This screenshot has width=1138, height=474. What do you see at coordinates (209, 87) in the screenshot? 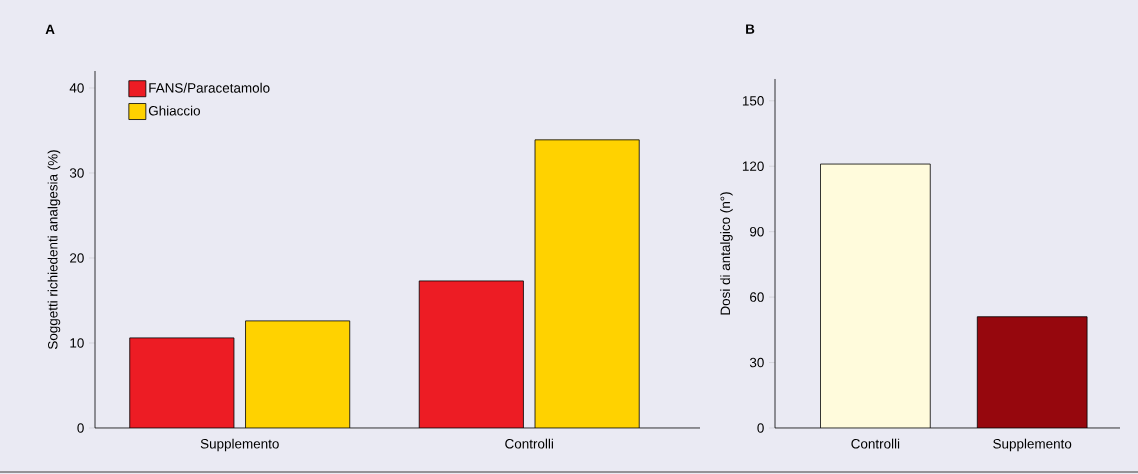
I see `legend-label: FANS/Paracetamolo` at bounding box center [209, 87].